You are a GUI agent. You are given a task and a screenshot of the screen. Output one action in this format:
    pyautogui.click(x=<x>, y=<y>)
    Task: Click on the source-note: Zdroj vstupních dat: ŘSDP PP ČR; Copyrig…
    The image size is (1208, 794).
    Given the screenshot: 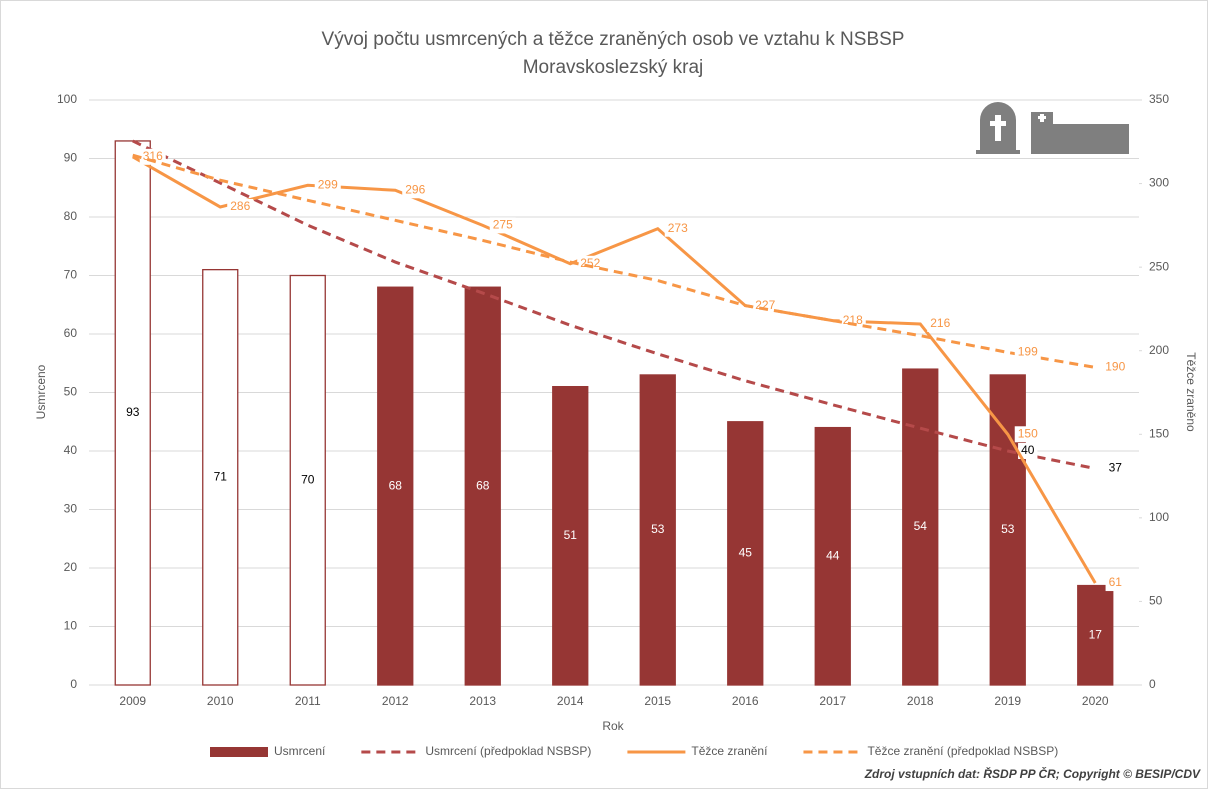 What is the action you would take?
    pyautogui.click(x=1032, y=773)
    